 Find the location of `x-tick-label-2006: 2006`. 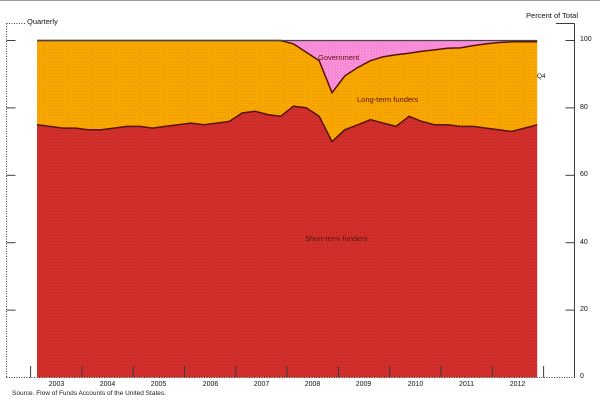

x-tick-label-2006: 2006 is located at coordinates (210, 384).